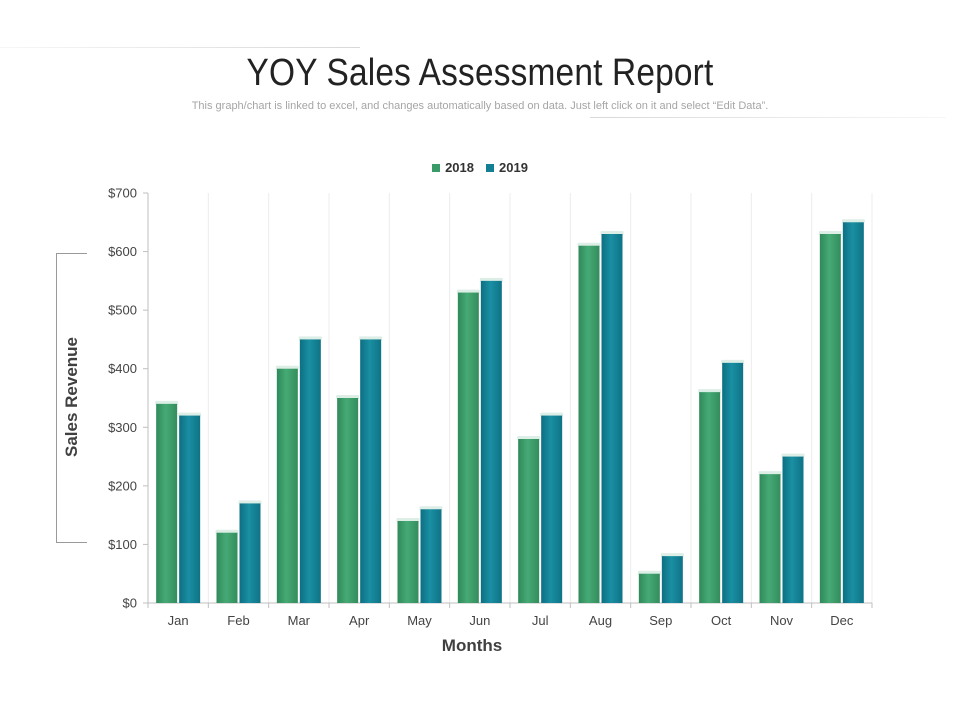 The image size is (960, 720). I want to click on bar-2018-nov, so click(770, 538).